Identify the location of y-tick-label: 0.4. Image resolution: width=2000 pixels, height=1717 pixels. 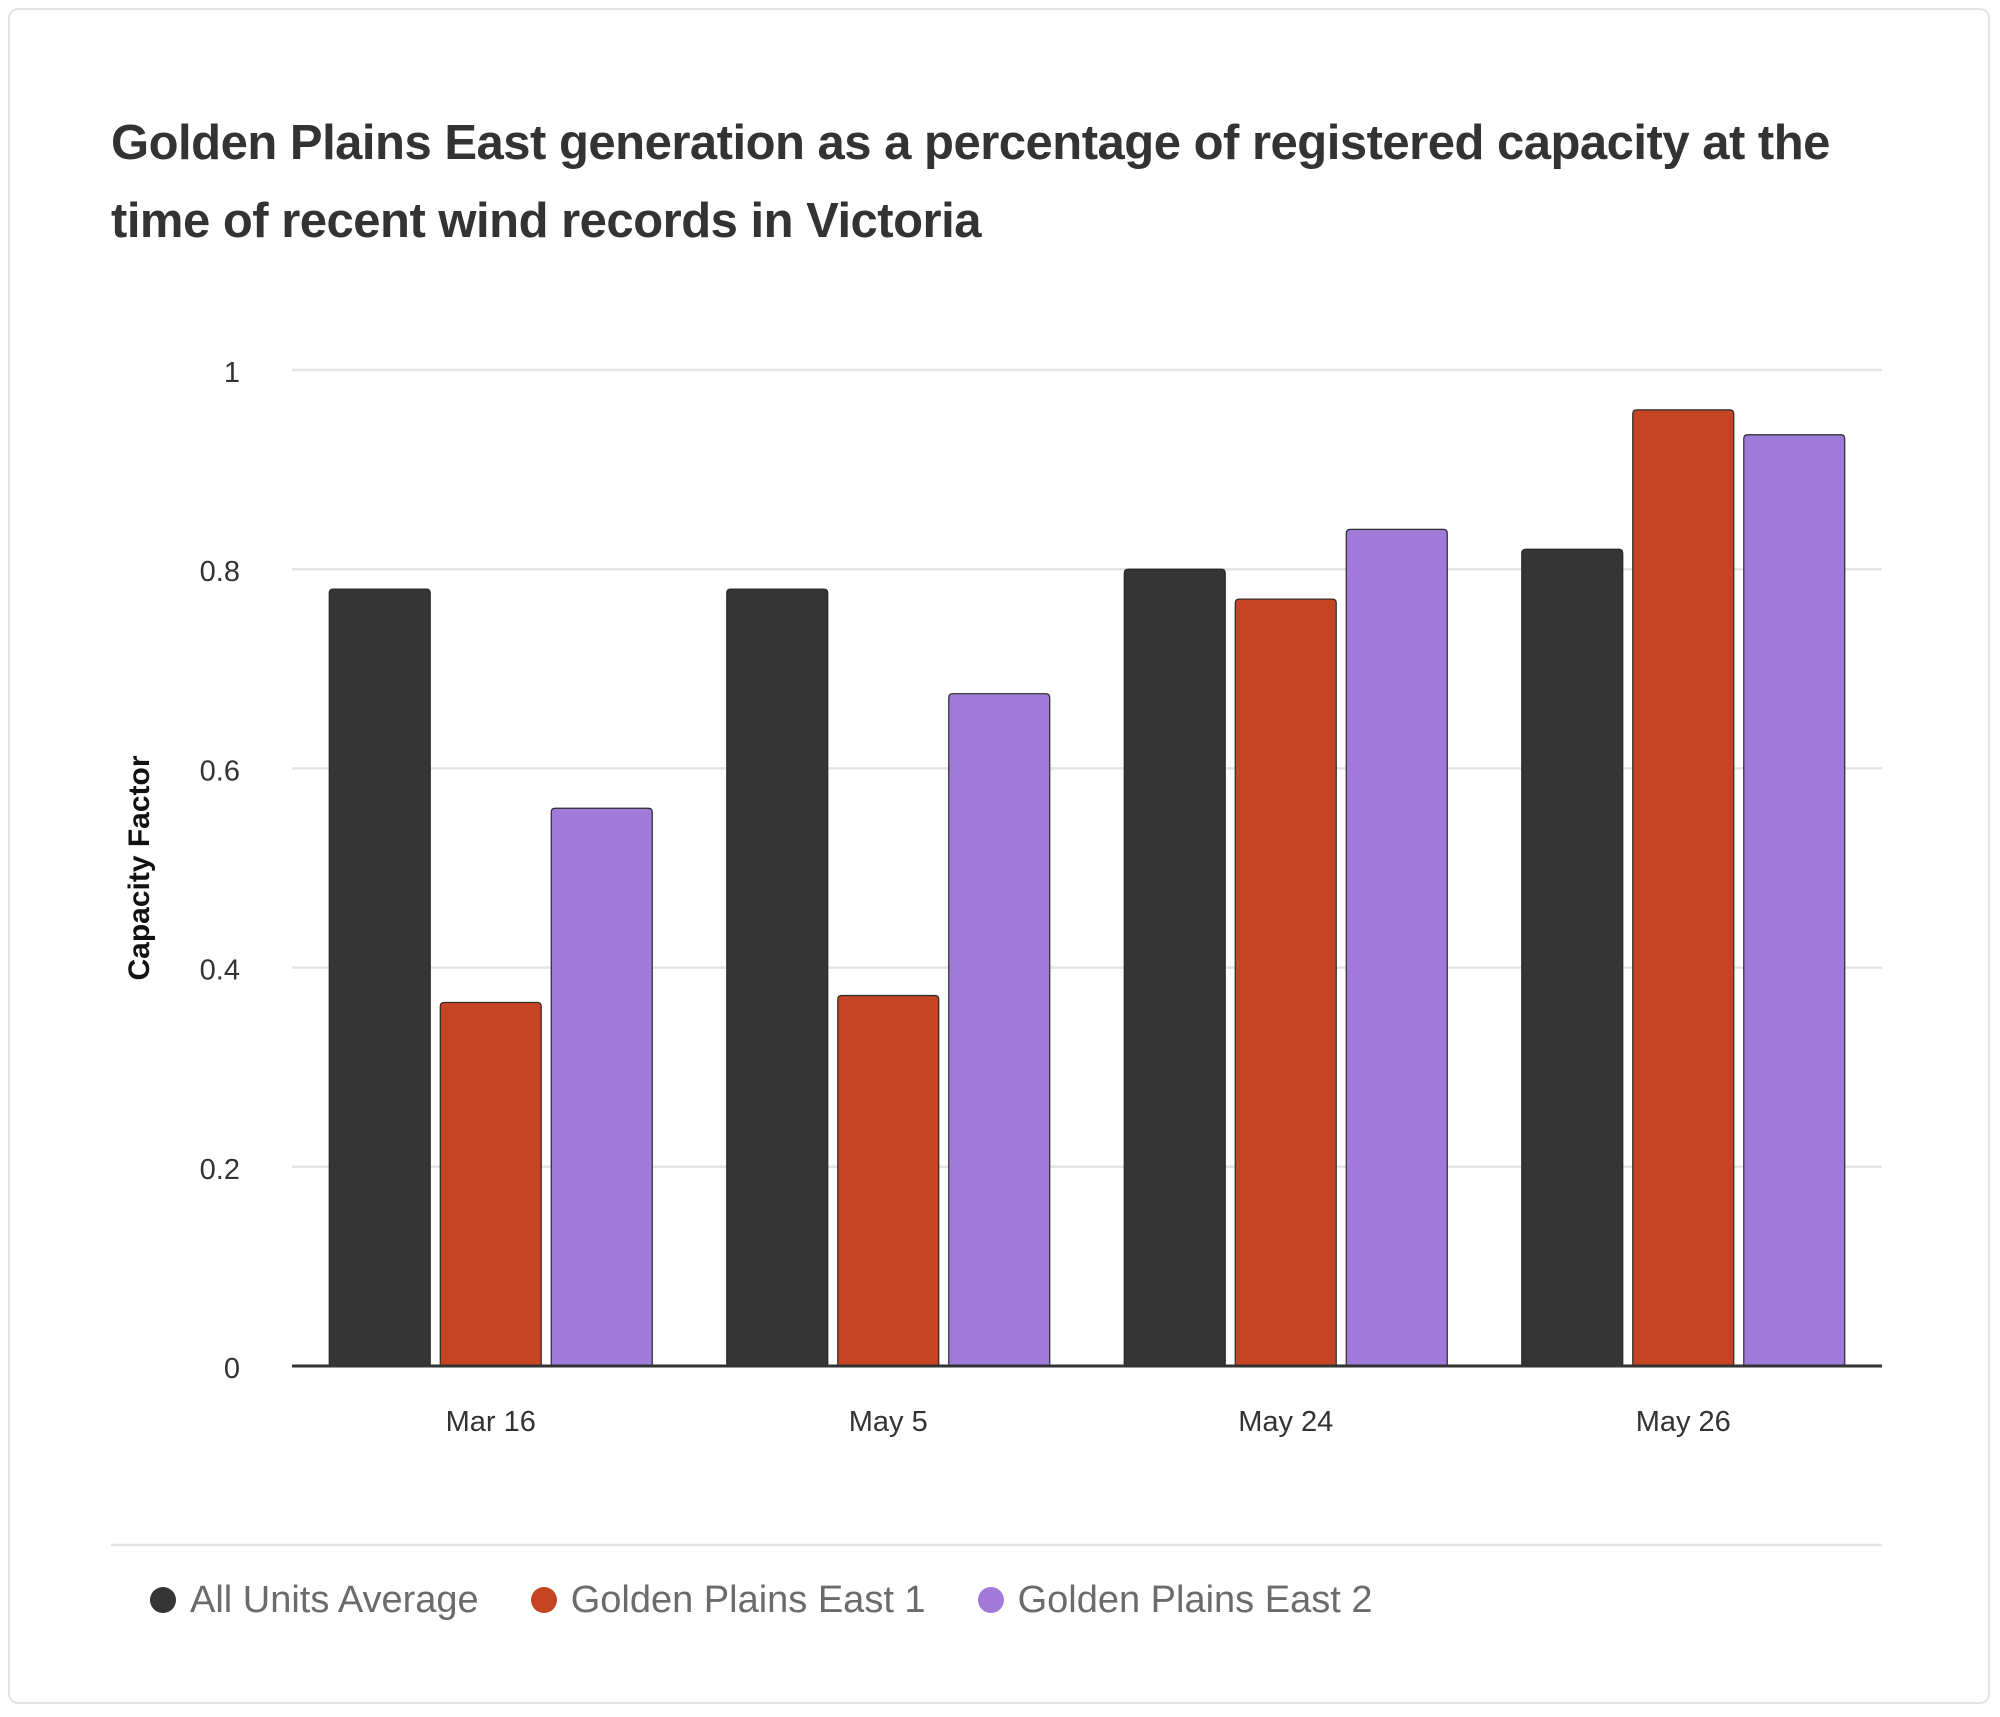
(220, 971).